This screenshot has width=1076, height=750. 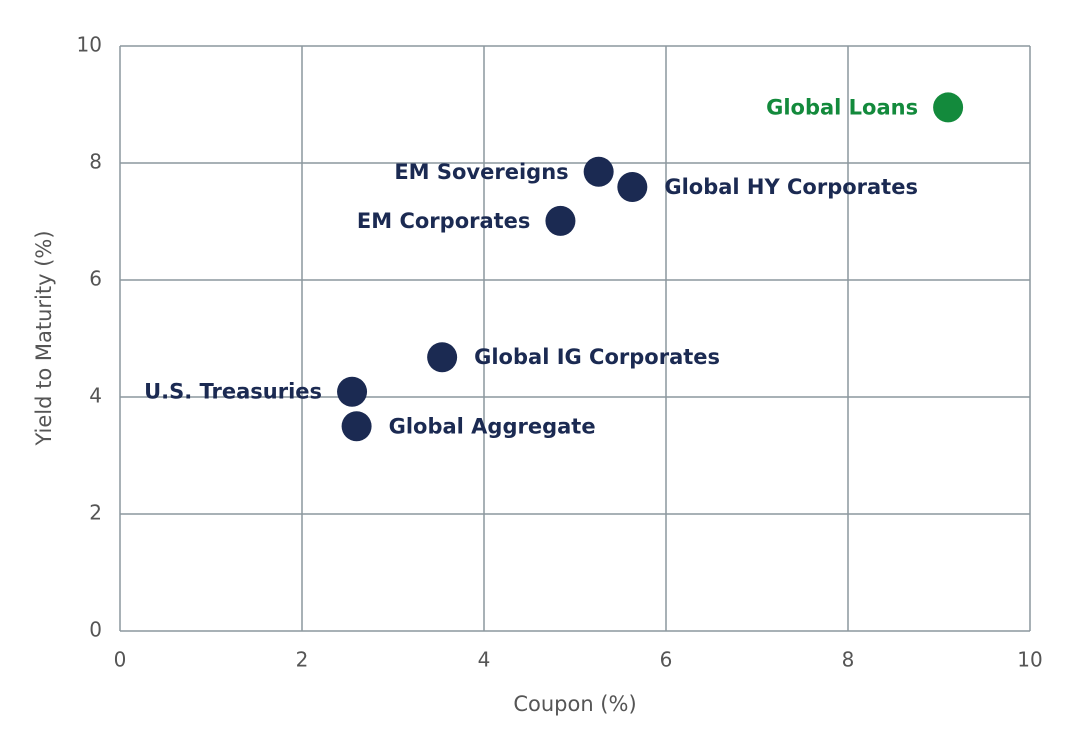 What do you see at coordinates (597, 357) in the screenshot?
I see `point-label: Global IG Corporates` at bounding box center [597, 357].